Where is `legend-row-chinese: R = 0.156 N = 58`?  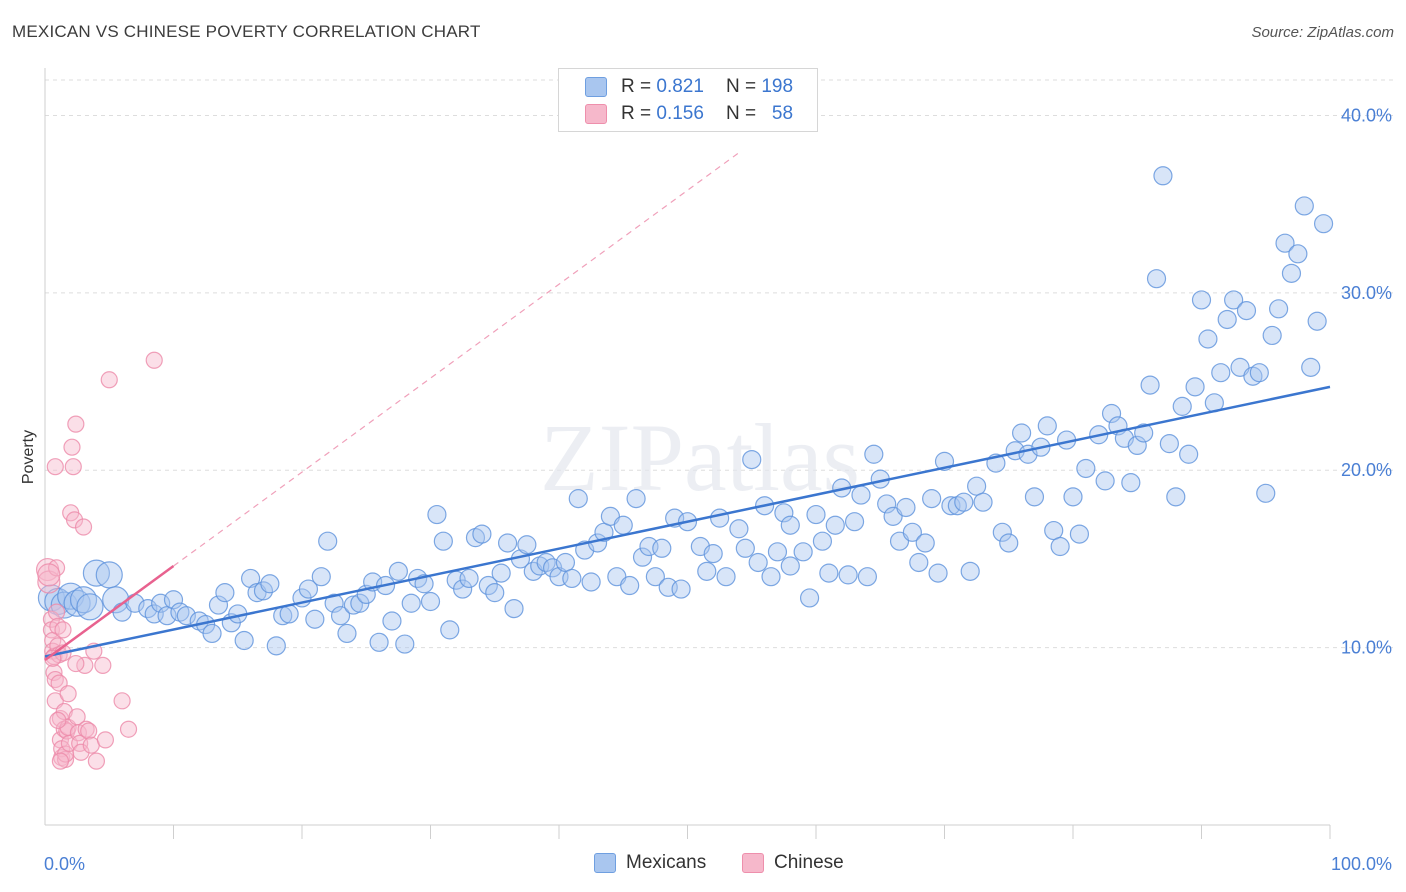 legend-row-chinese: R = 0.156 N = 58 is located at coordinates (689, 114).